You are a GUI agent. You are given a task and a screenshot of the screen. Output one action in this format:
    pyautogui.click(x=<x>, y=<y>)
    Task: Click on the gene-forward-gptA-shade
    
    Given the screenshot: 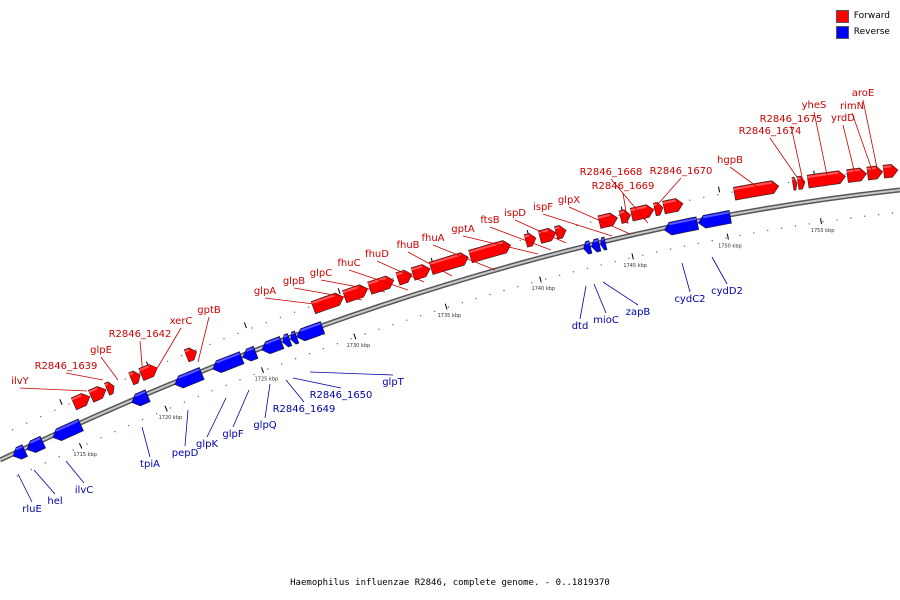 What is the action you would take?
    pyautogui.click(x=526, y=236)
    